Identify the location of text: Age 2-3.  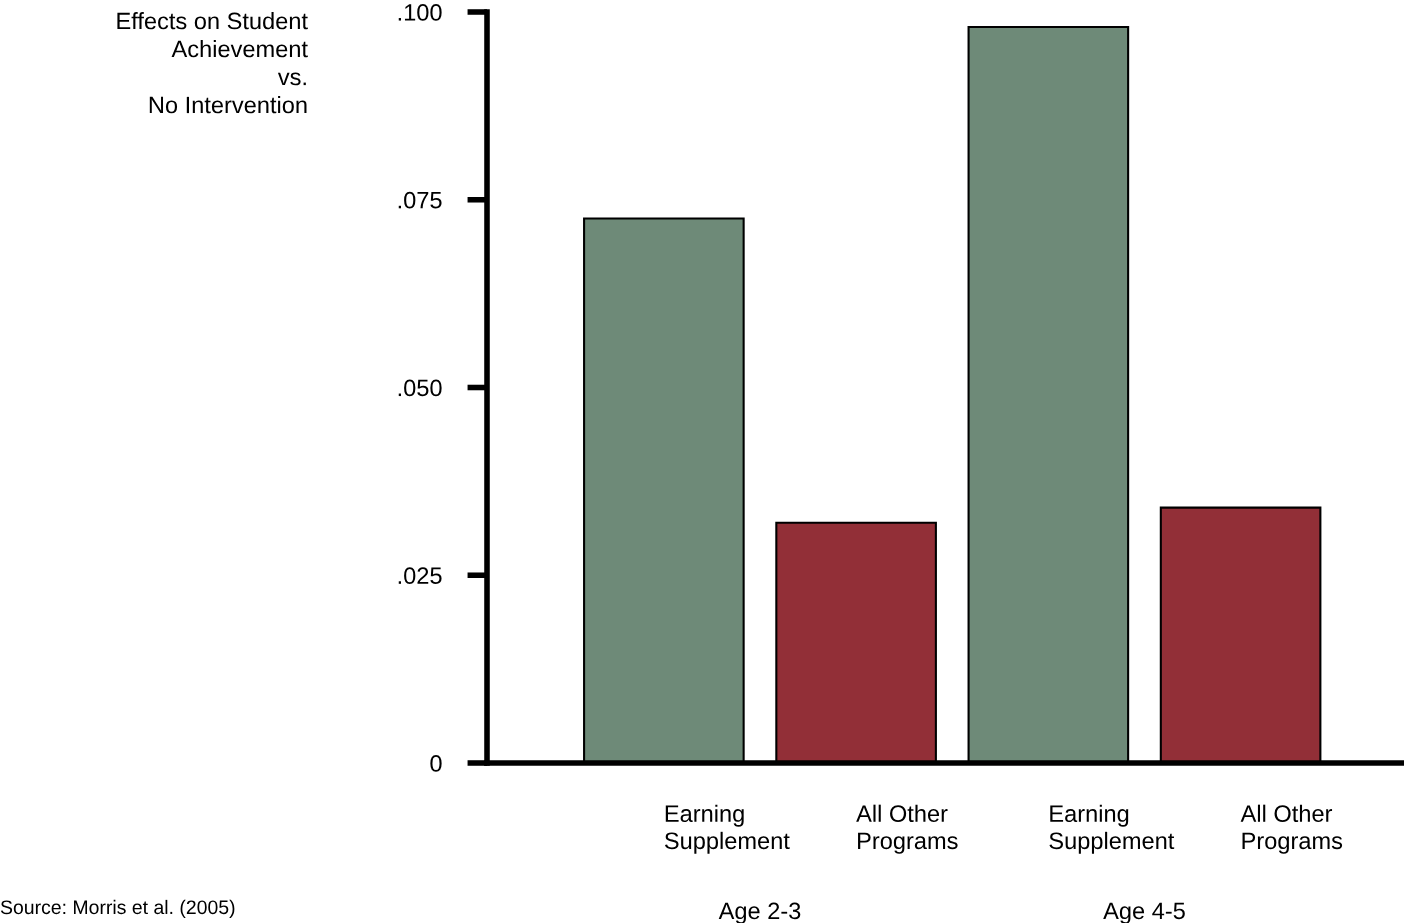
(759, 912).